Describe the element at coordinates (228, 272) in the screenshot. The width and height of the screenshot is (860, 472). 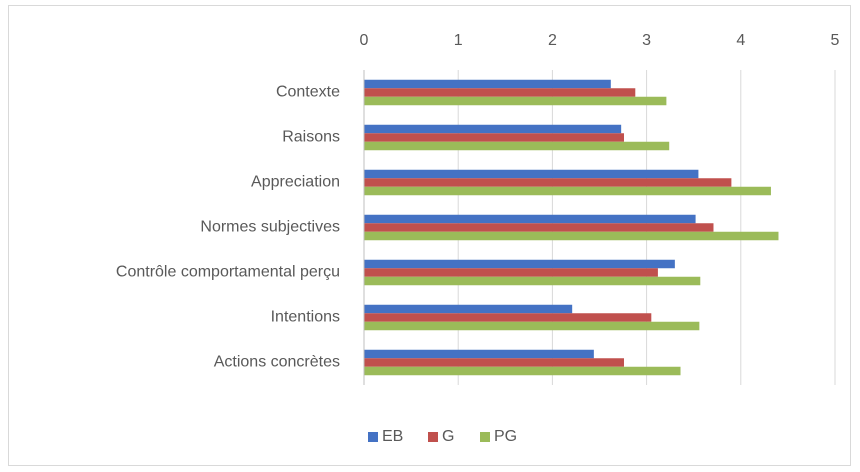
I see `y-tick-label: Contrôle comportamental perçu` at that location.